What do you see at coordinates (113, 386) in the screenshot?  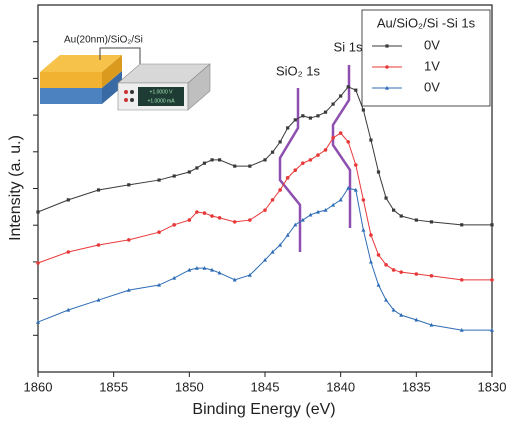 I see `x-tick-label: 1855` at bounding box center [113, 386].